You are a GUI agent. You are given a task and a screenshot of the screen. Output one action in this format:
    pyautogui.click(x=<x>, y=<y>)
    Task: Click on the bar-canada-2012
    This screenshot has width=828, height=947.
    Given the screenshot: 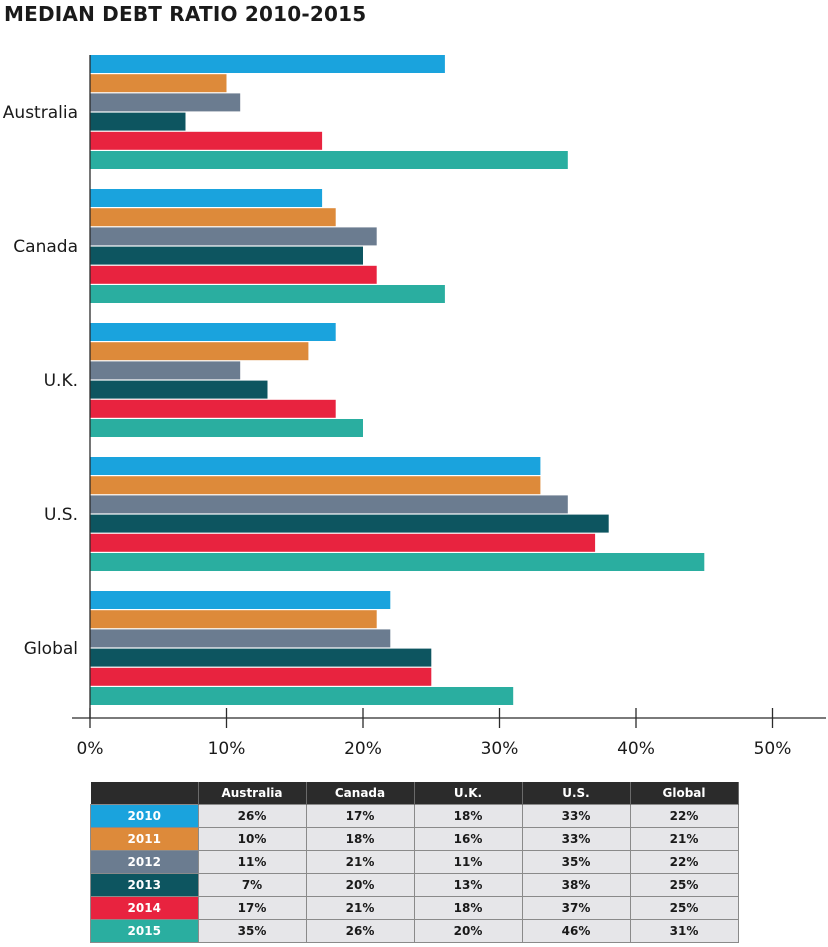 What is the action you would take?
    pyautogui.click(x=233, y=236)
    